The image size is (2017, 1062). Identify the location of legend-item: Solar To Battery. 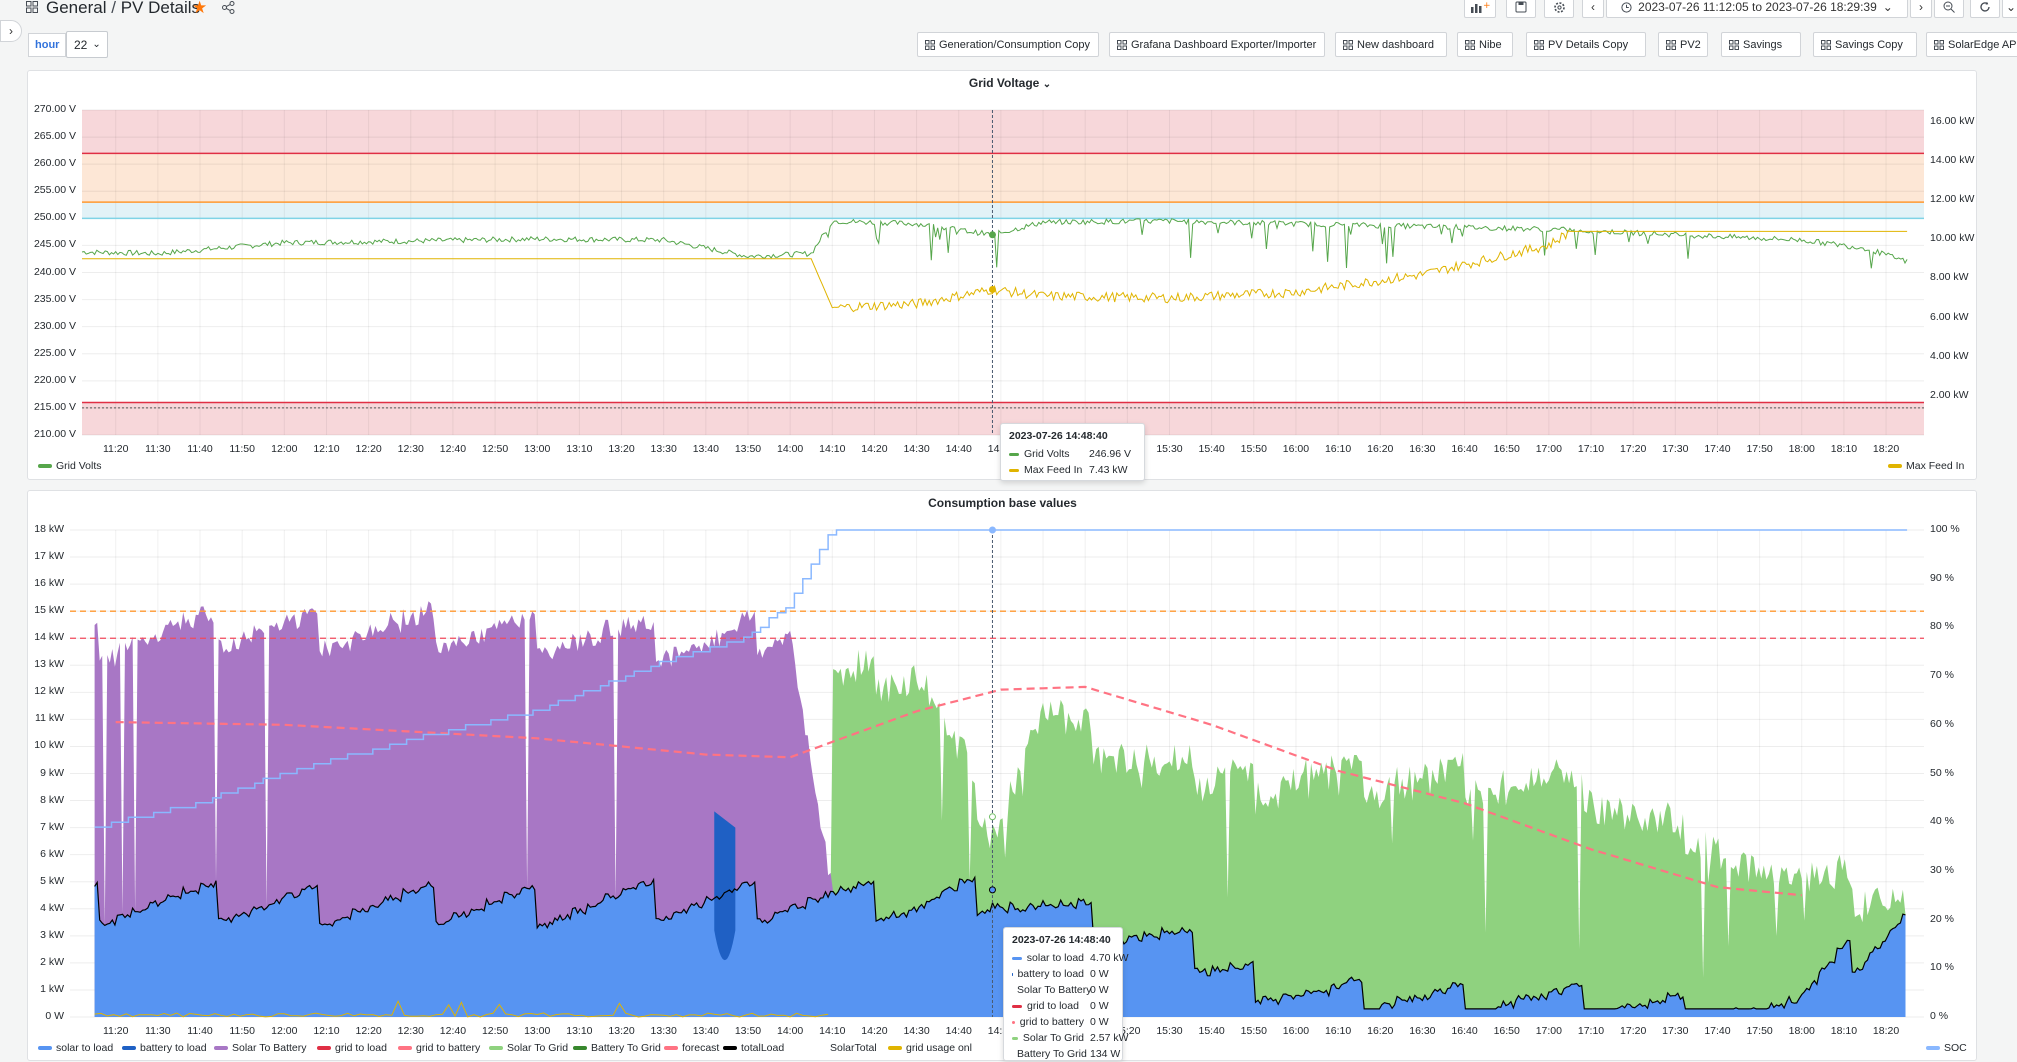
(260, 1048).